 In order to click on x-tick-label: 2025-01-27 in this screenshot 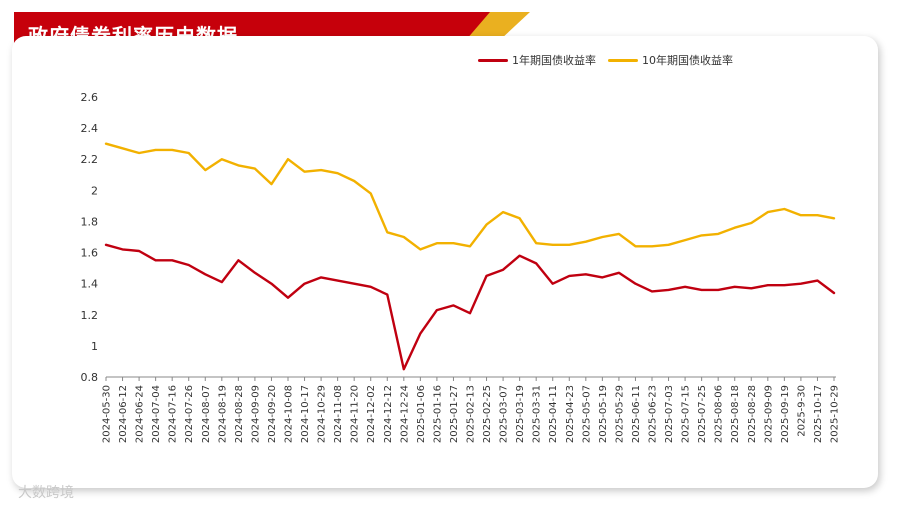, I will do `click(454, 414)`.